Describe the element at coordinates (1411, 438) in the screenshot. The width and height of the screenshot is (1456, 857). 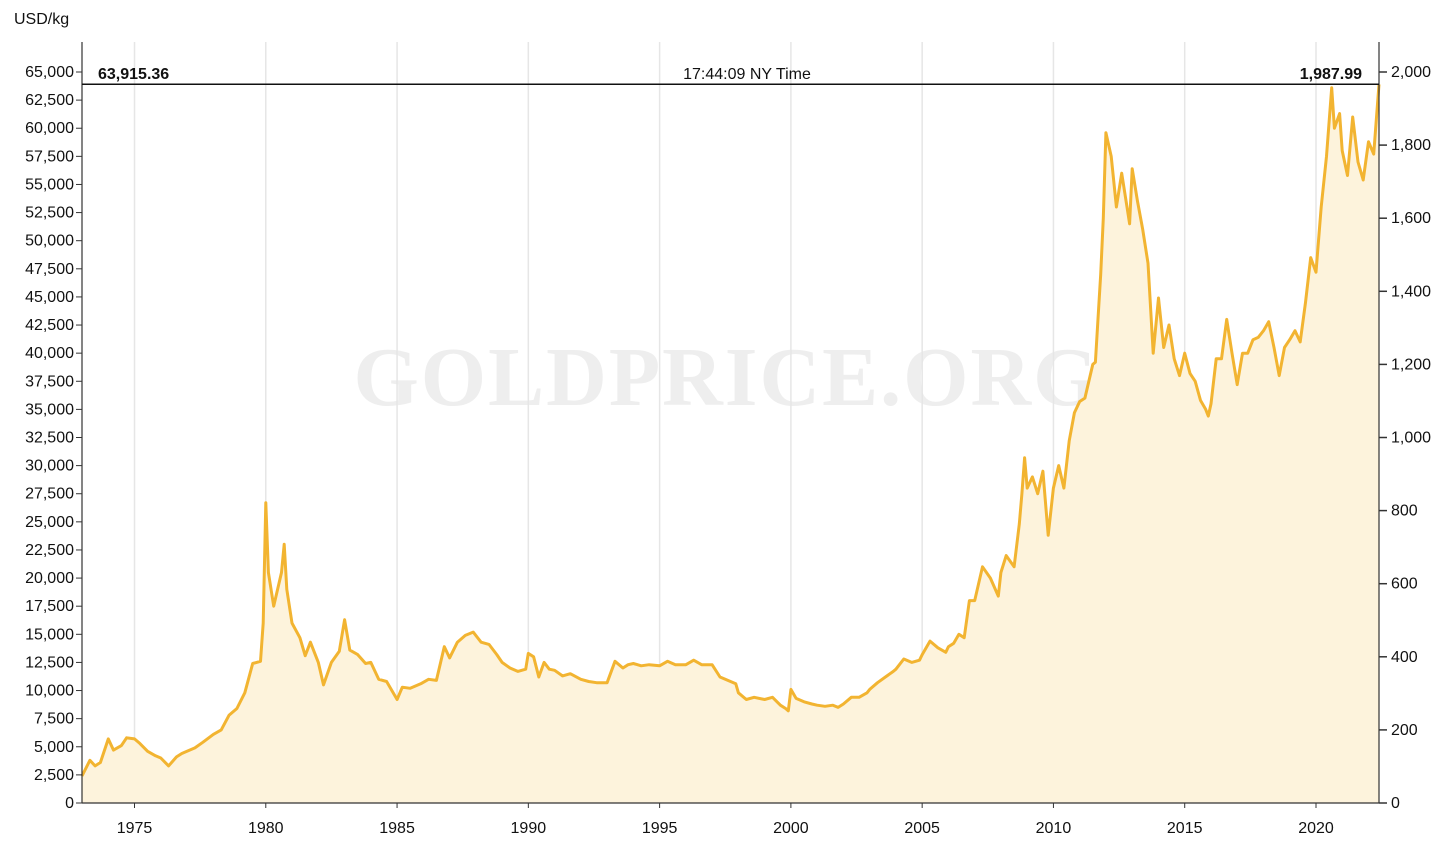
I see `right-tick-label: 1,000` at that location.